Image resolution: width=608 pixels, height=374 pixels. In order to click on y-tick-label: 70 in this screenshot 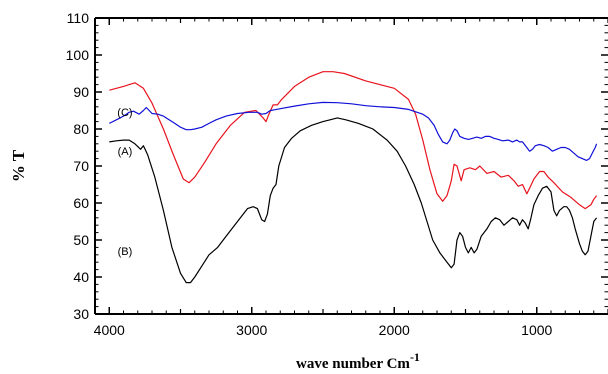, I will do `click(81, 166)`.